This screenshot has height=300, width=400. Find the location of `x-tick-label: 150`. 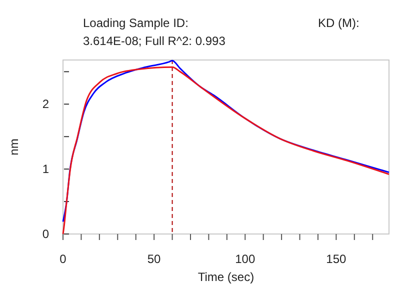

x-tick-label: 150 is located at coordinates (336, 259).